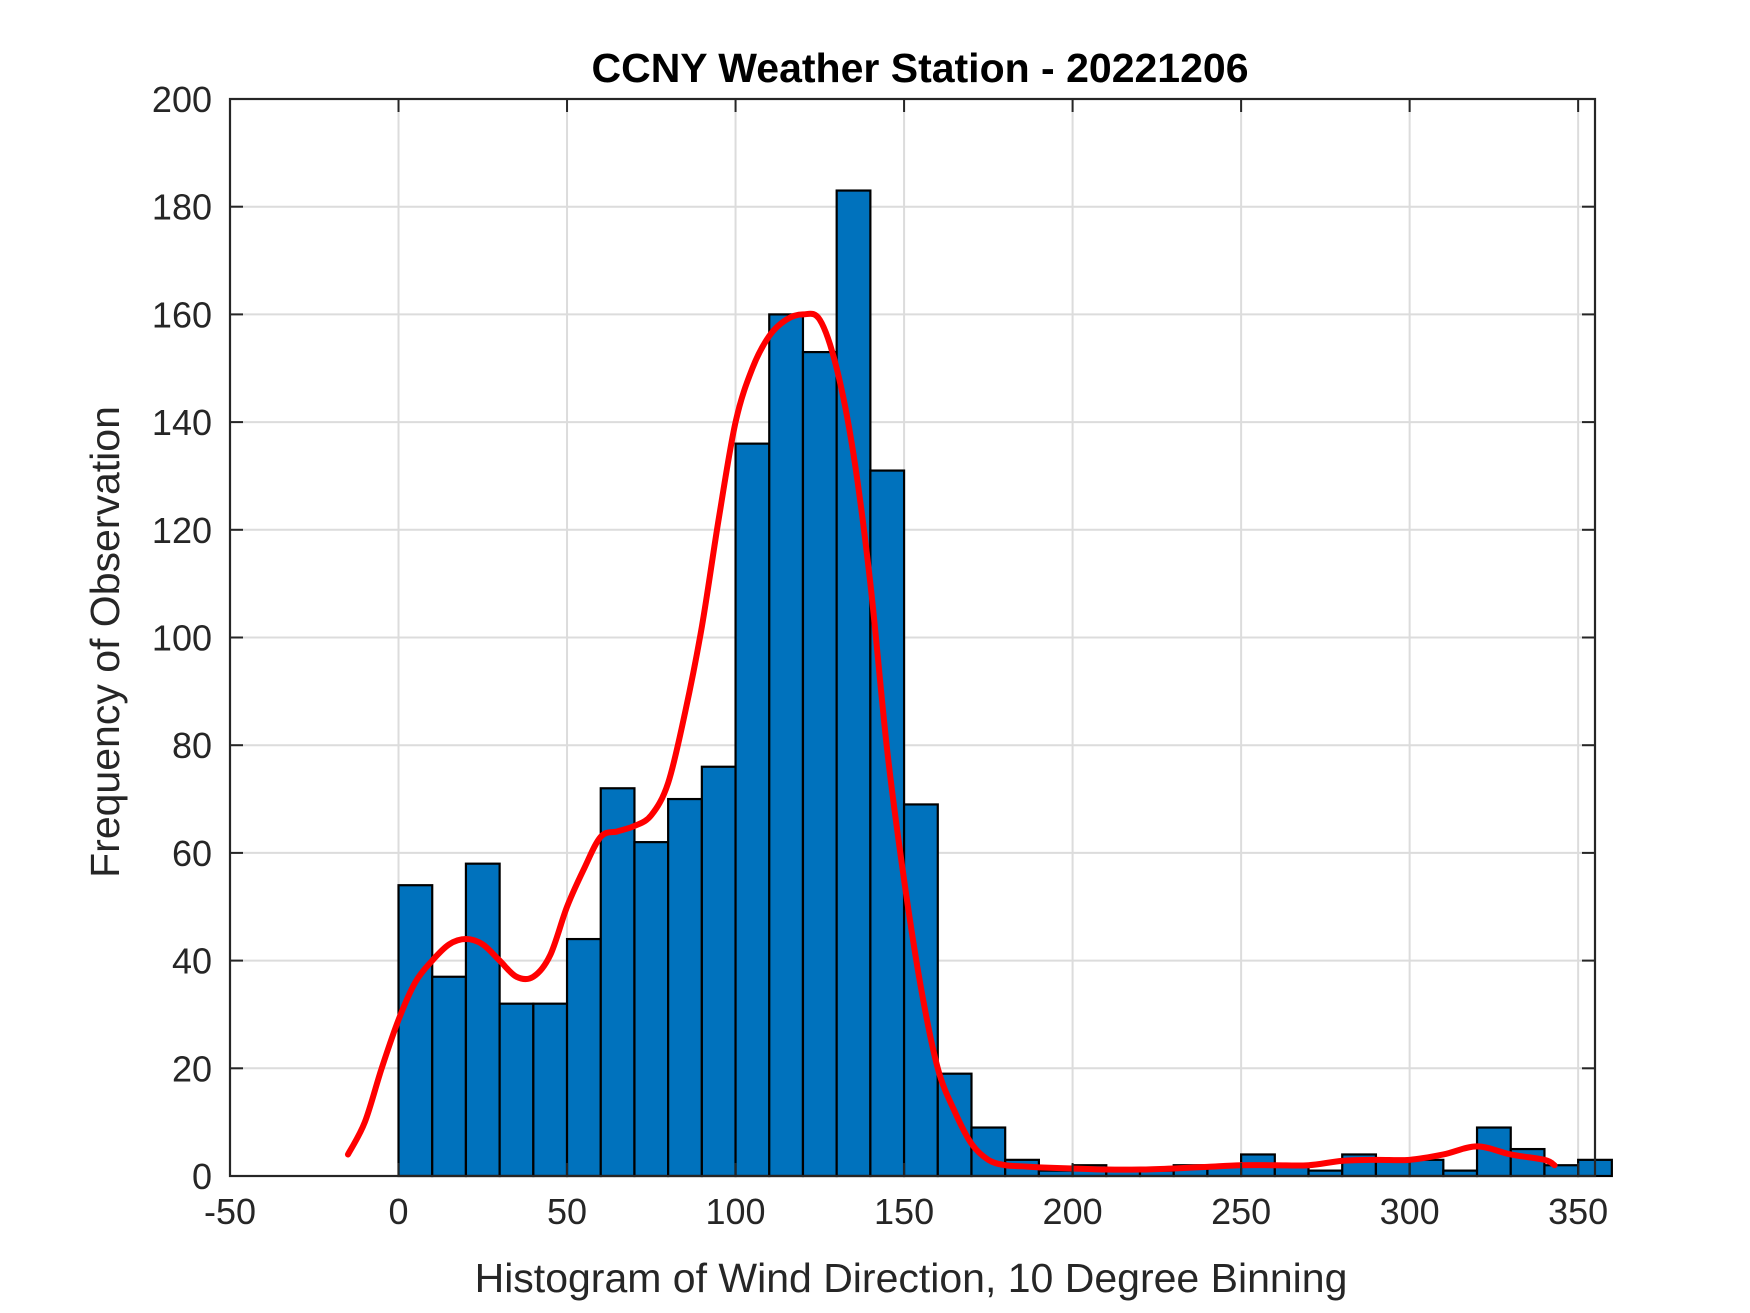  What do you see at coordinates (904, 1211) in the screenshot?
I see `x-tick-label: 150` at bounding box center [904, 1211].